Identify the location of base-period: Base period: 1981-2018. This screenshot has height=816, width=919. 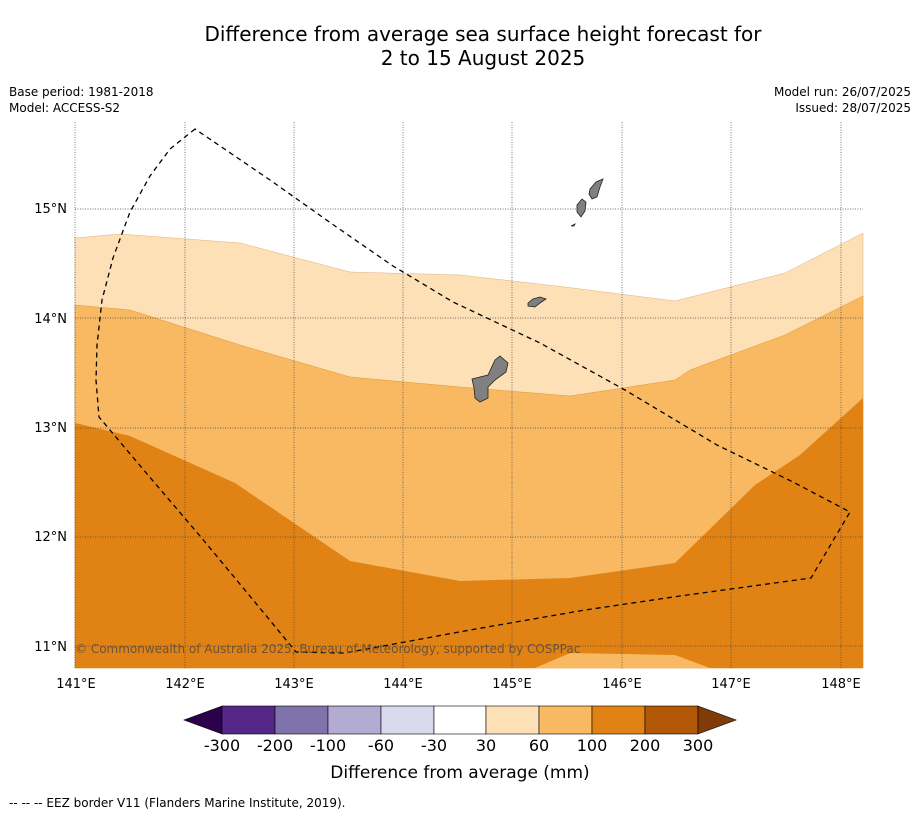
(81, 92).